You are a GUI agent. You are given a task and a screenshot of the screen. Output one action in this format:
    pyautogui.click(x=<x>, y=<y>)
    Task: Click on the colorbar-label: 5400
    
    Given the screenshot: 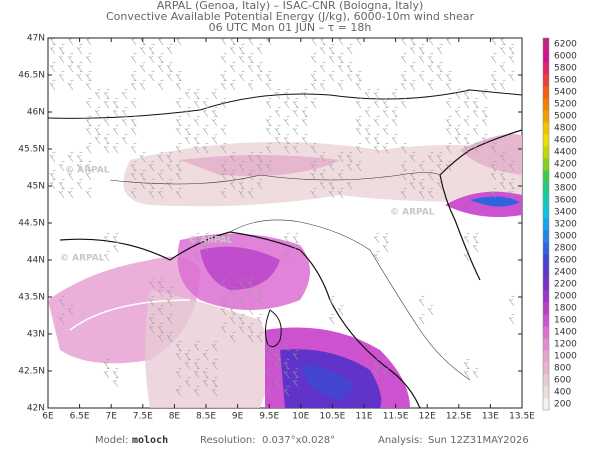 What is the action you would take?
    pyautogui.click(x=565, y=93)
    